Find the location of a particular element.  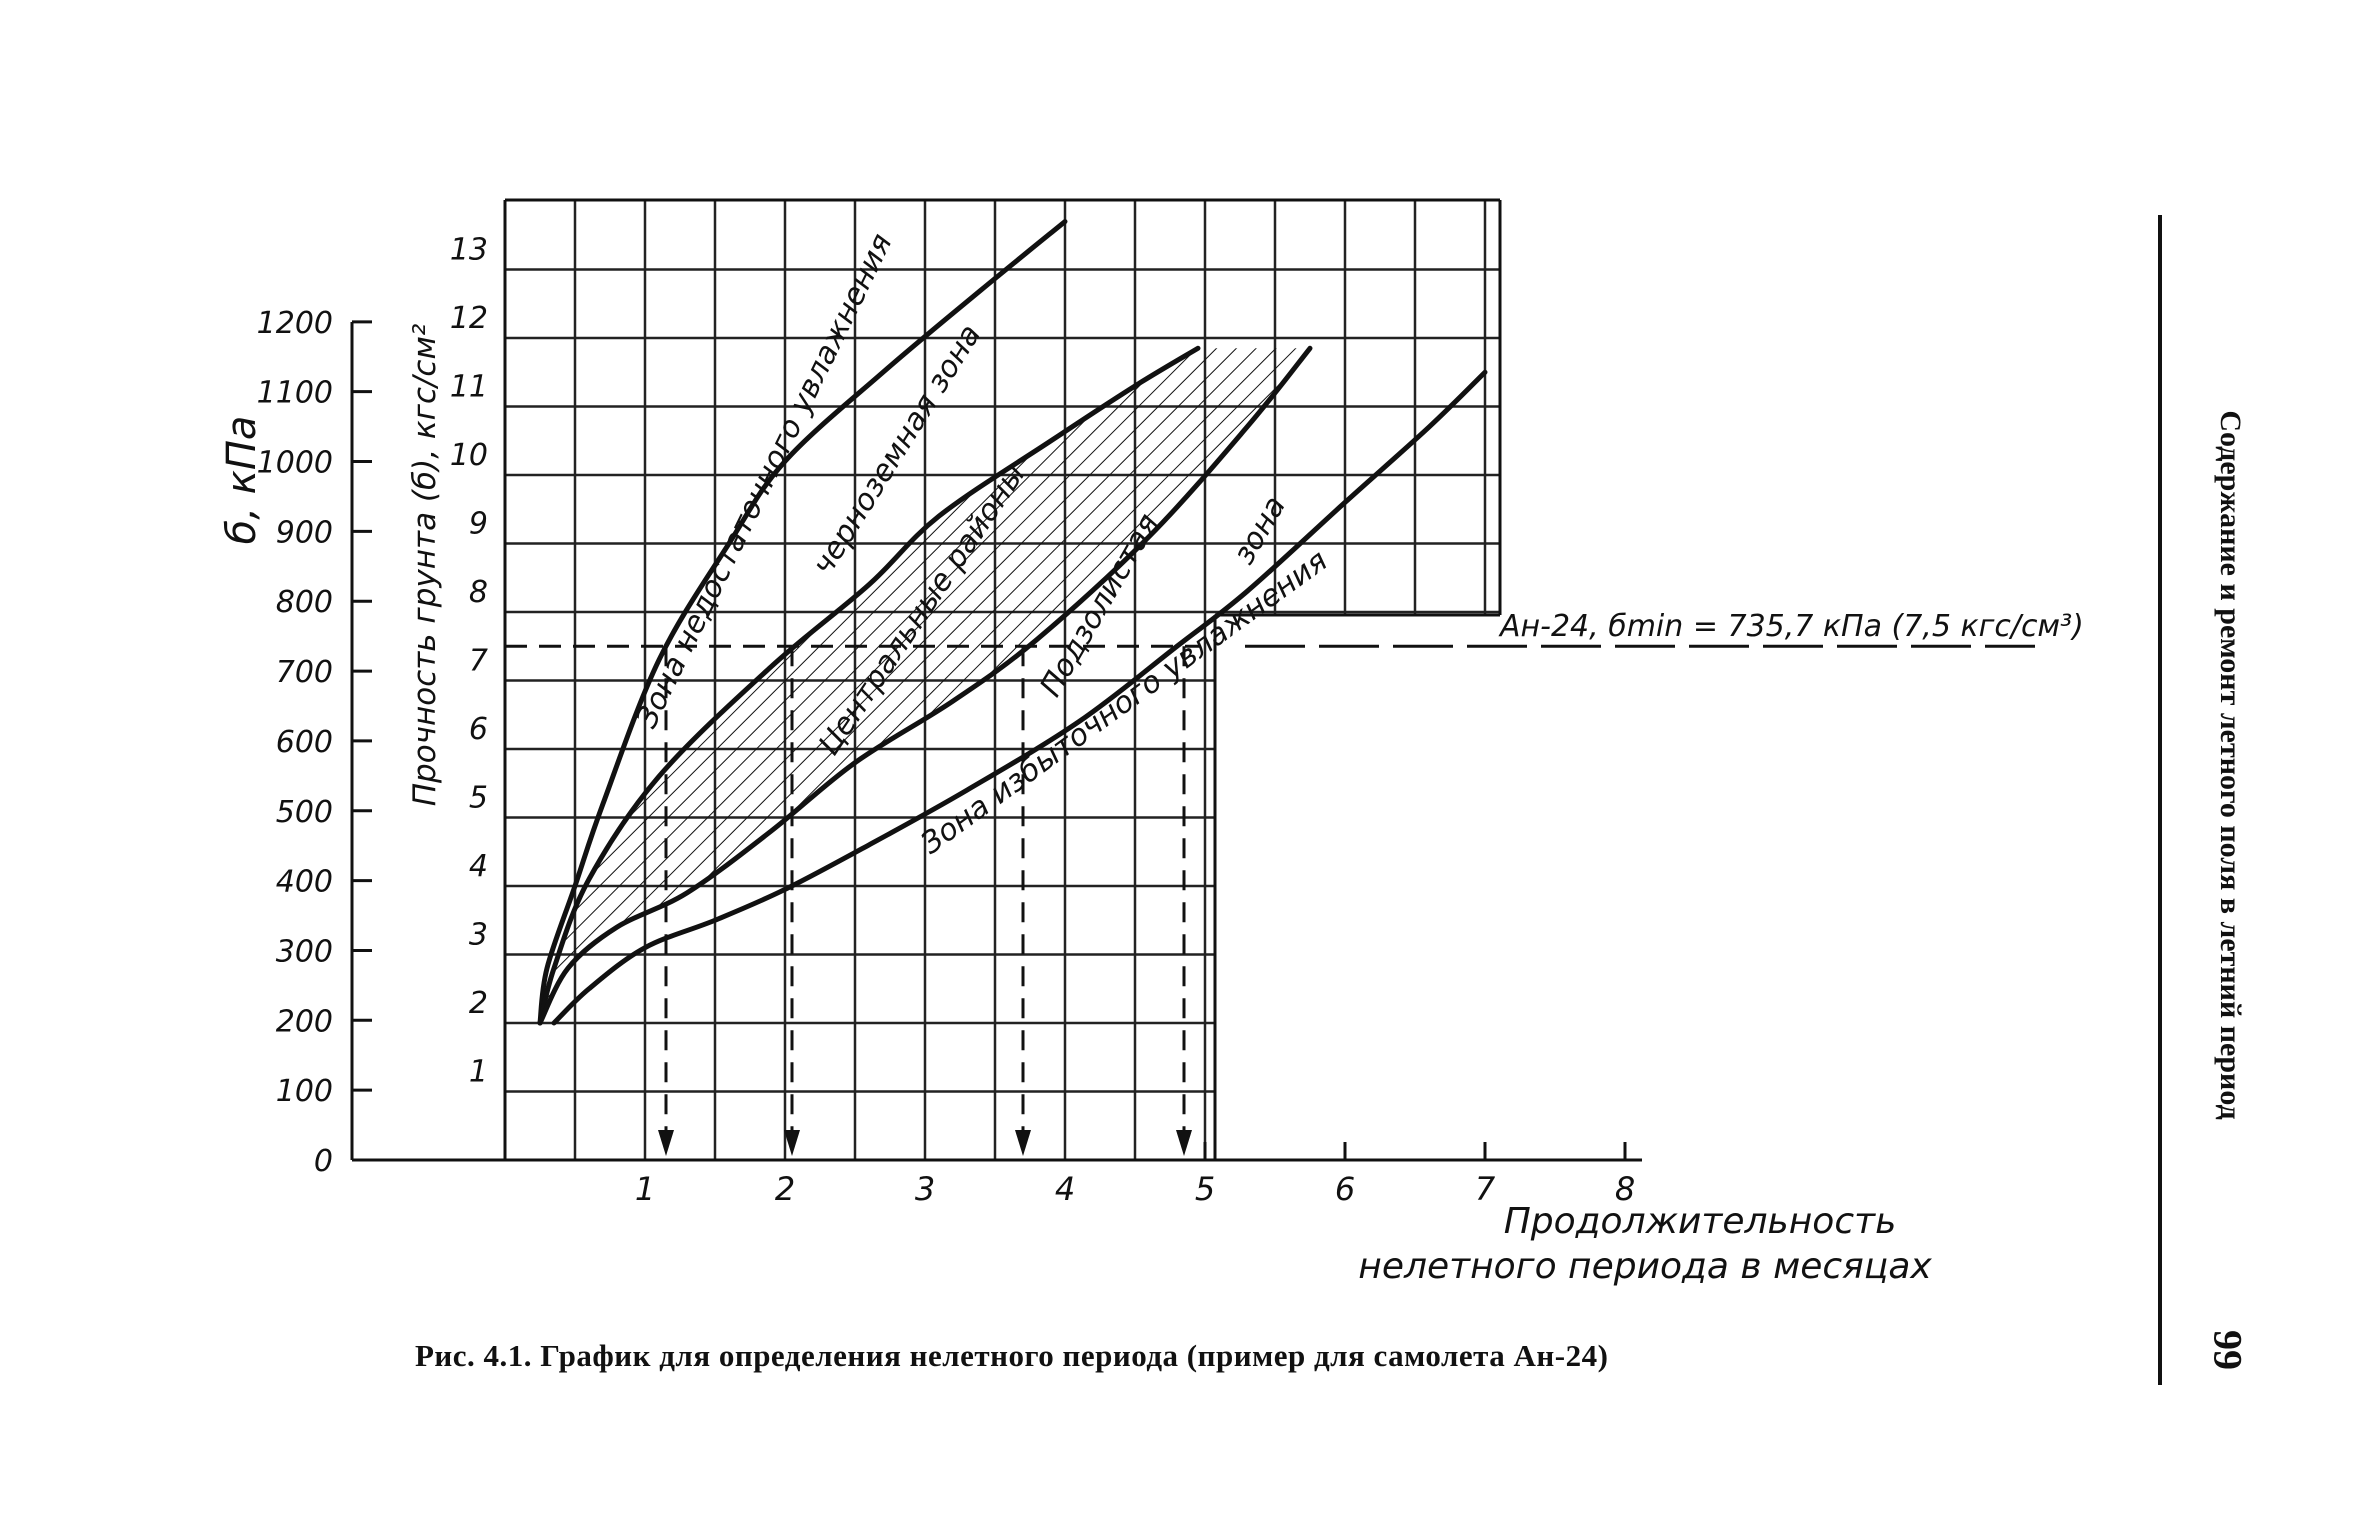

tick-label-kpa: 1200 is located at coordinates (295, 323).